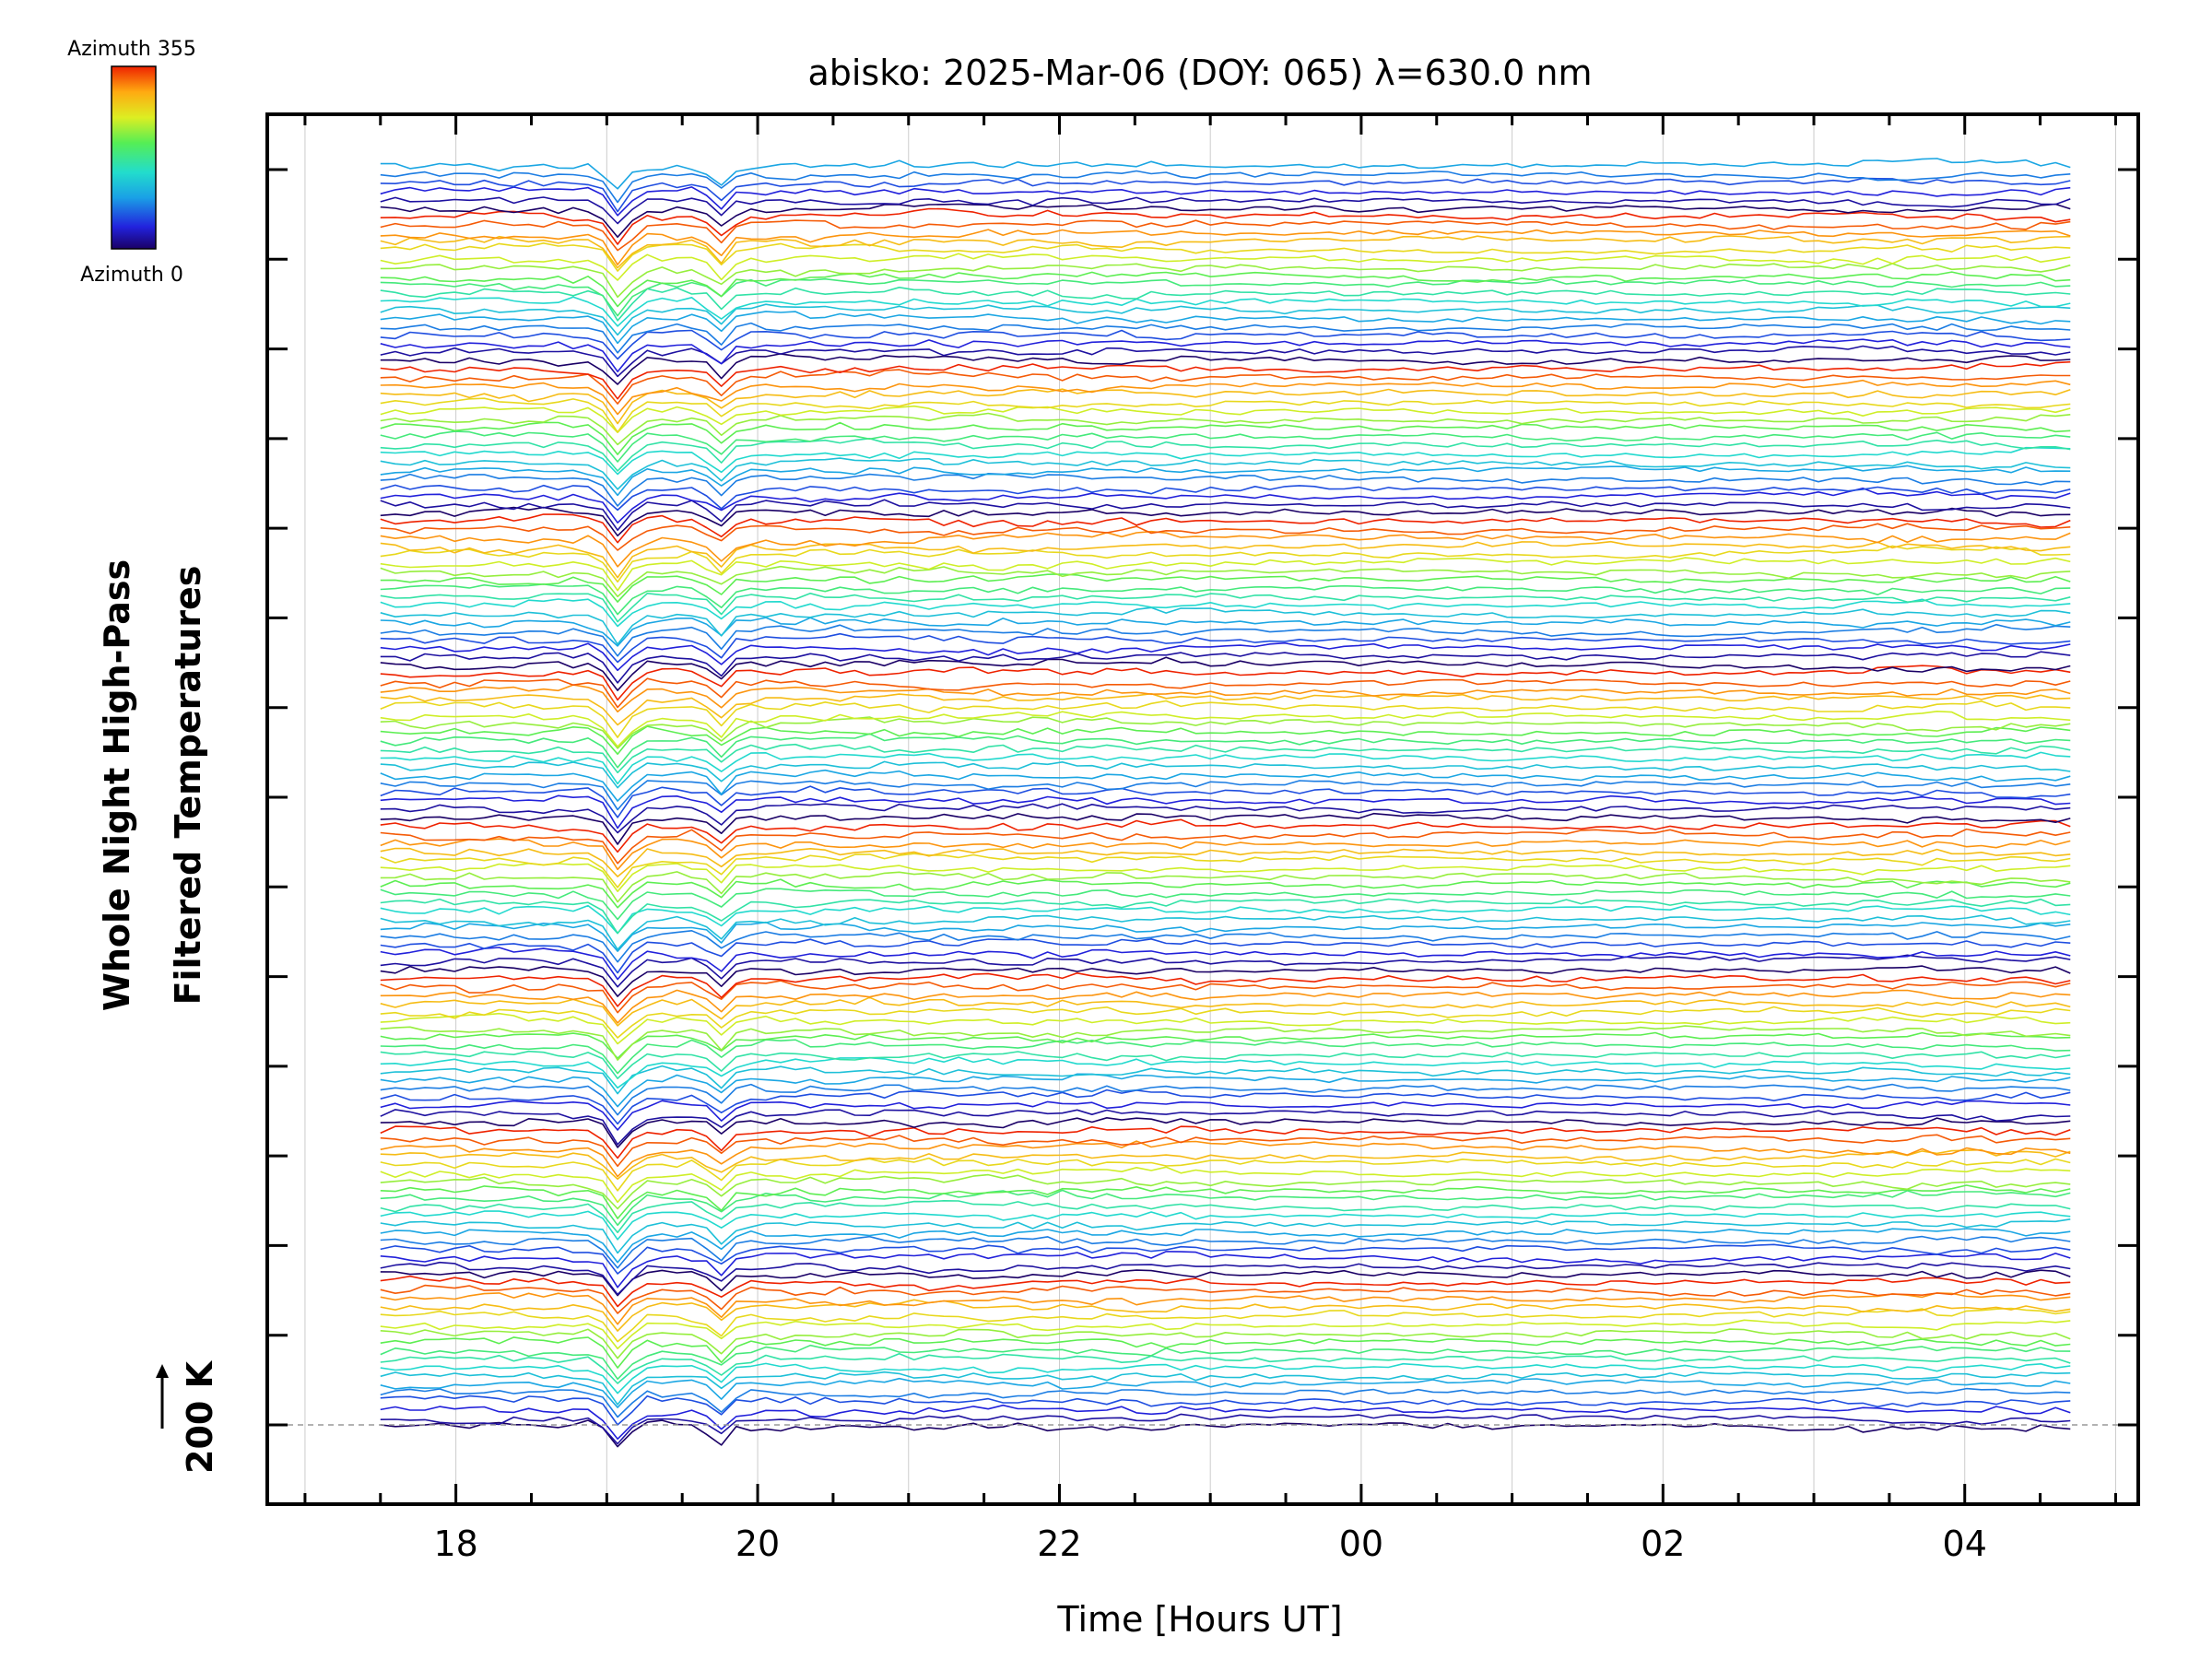  I want to click on colorbar-top-label: Azimuth 355, so click(131, 49).